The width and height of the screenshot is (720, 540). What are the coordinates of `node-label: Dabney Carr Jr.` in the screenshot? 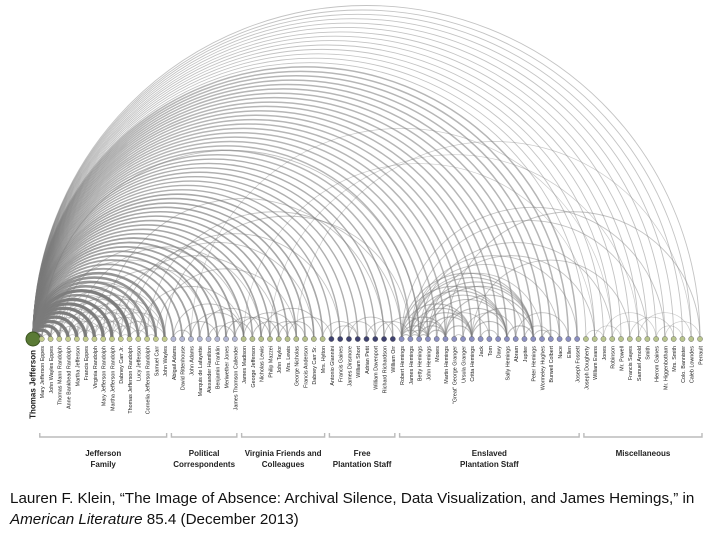 It's located at (122, 365).